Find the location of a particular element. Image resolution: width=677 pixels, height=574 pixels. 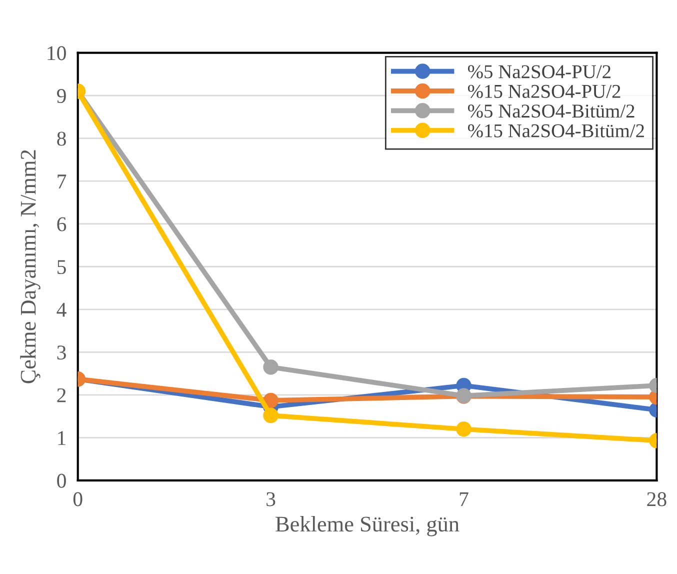

y-tick-label: 4 is located at coordinates (61, 309).